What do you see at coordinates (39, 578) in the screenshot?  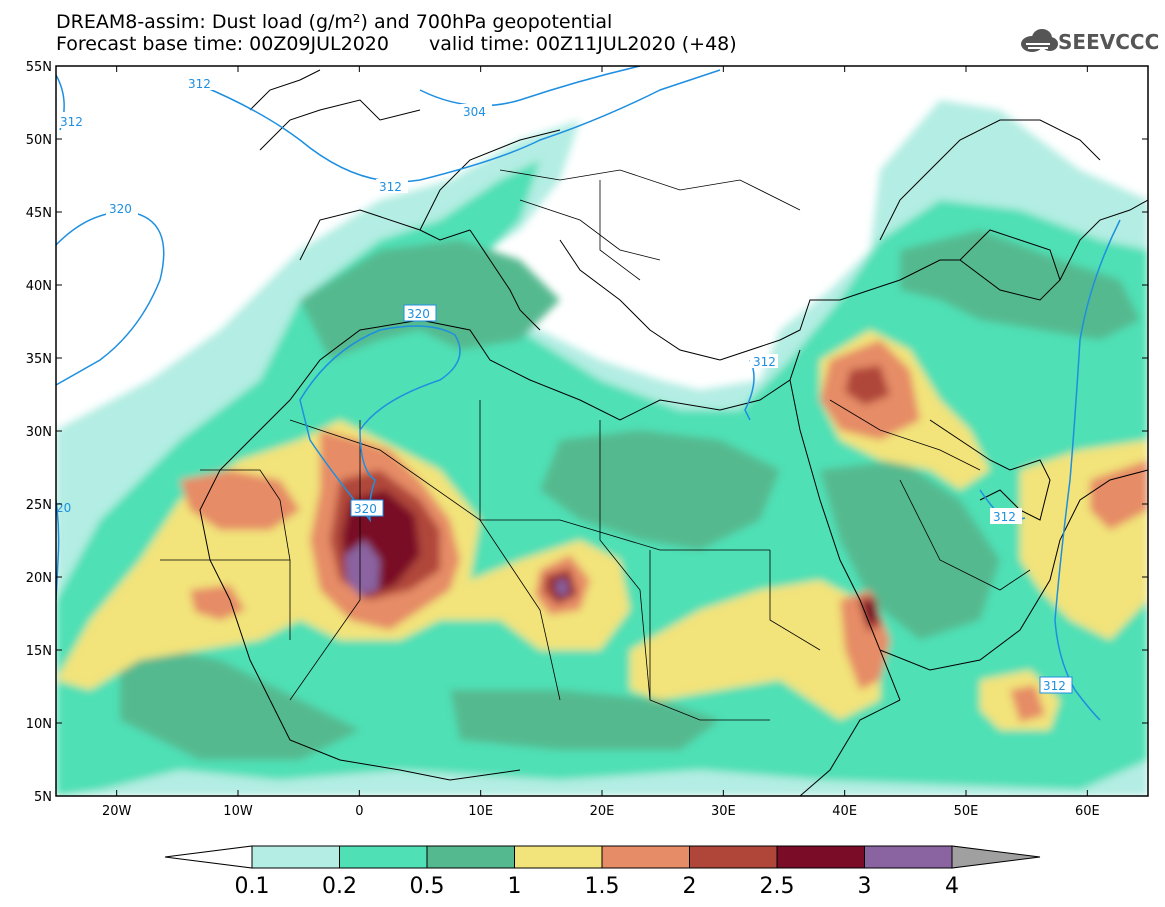 I see `lat-tick-label: 20N` at bounding box center [39, 578].